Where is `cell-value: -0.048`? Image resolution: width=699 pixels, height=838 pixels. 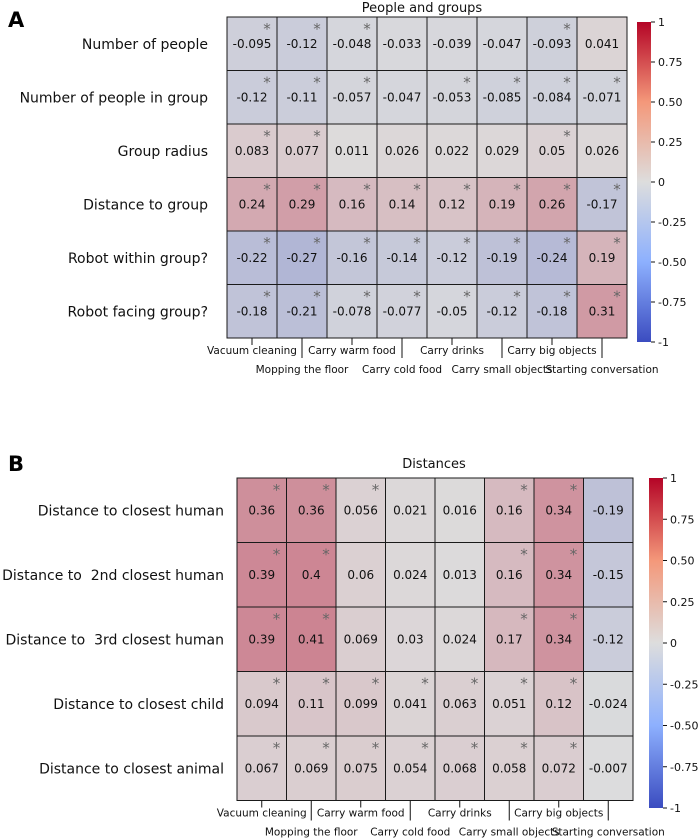
cell-value: -0.048 is located at coordinates (352, 44).